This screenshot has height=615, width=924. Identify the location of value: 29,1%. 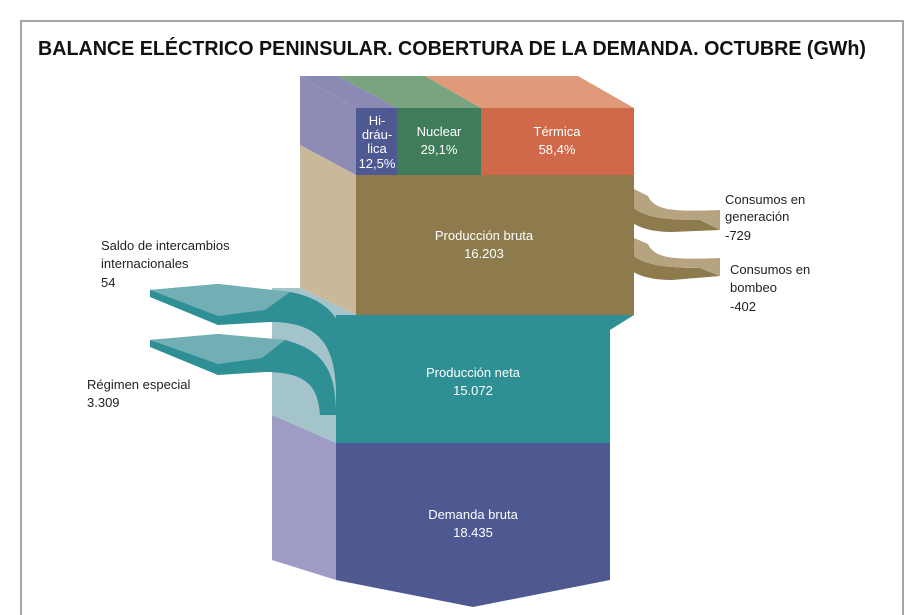
(439, 149).